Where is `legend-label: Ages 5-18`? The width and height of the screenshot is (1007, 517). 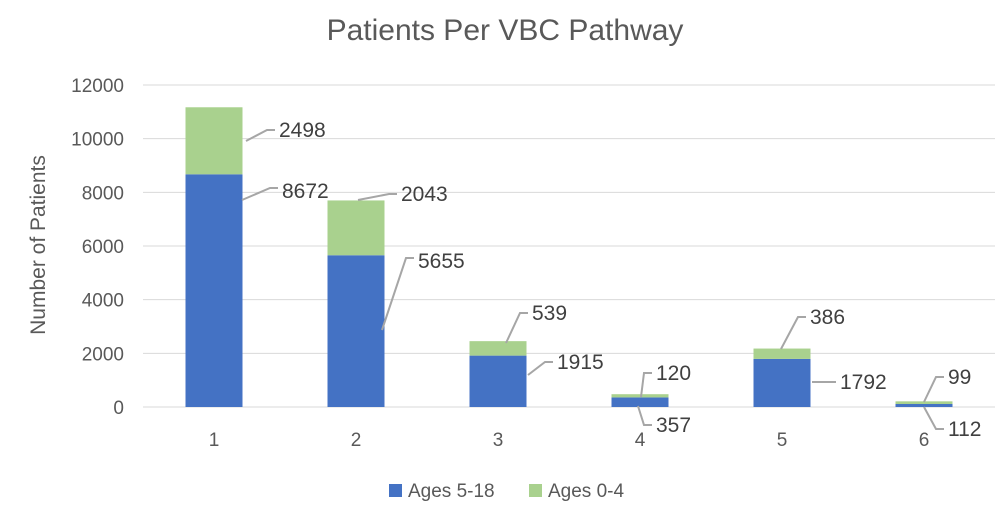 legend-label: Ages 5-18 is located at coordinates (451, 491).